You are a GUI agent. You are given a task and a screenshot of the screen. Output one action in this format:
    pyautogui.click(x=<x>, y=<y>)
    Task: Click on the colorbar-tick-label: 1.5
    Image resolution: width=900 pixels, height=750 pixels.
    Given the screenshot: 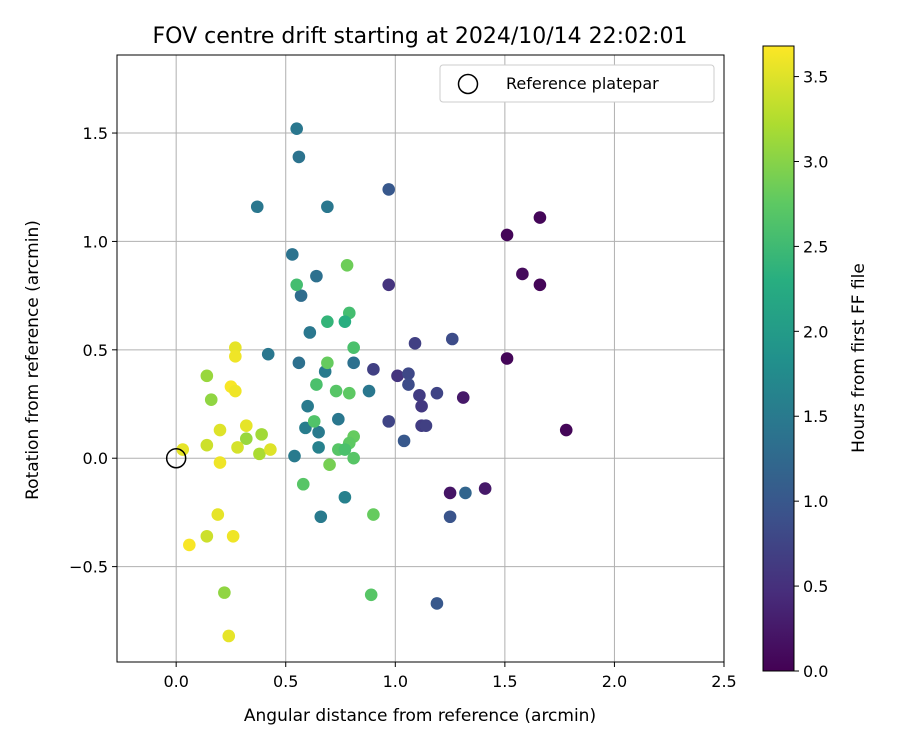 What is the action you would take?
    pyautogui.click(x=815, y=416)
    